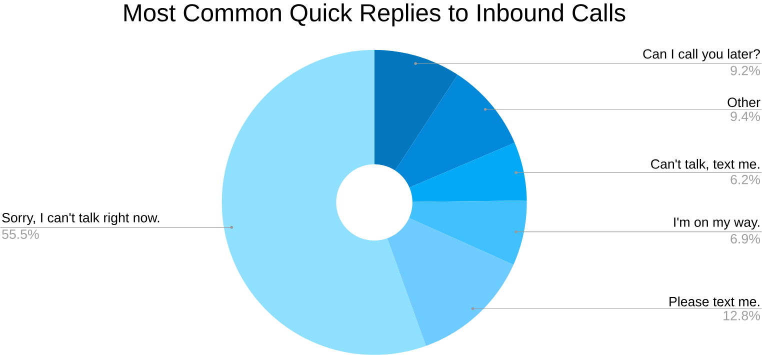 This screenshot has width=762, height=355. What do you see at coordinates (745, 117) in the screenshot?
I see `data-label: 9.4%` at bounding box center [745, 117].